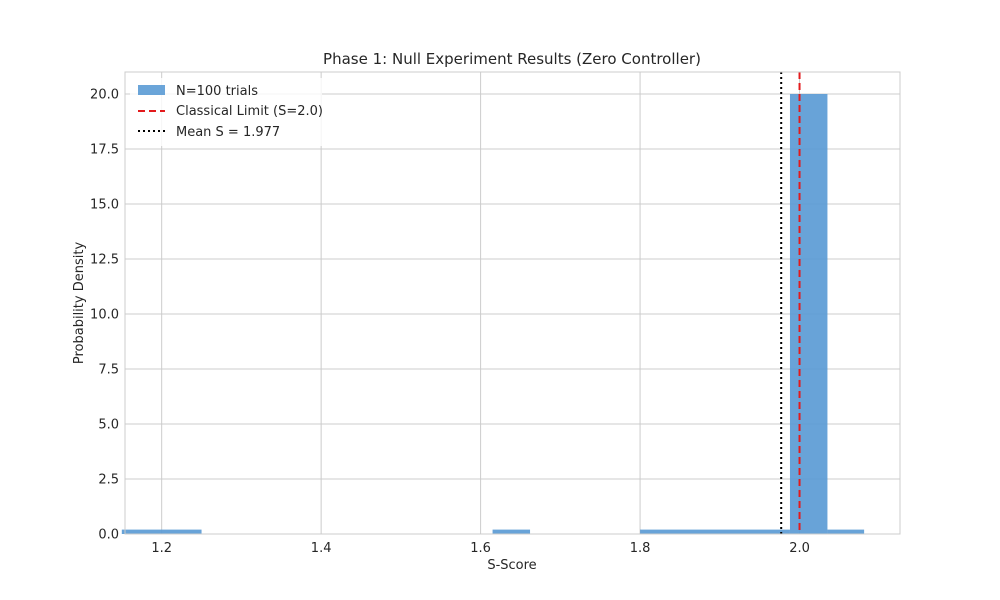 The image size is (1000, 600). I want to click on y-tick-label: 0.0, so click(108, 535).